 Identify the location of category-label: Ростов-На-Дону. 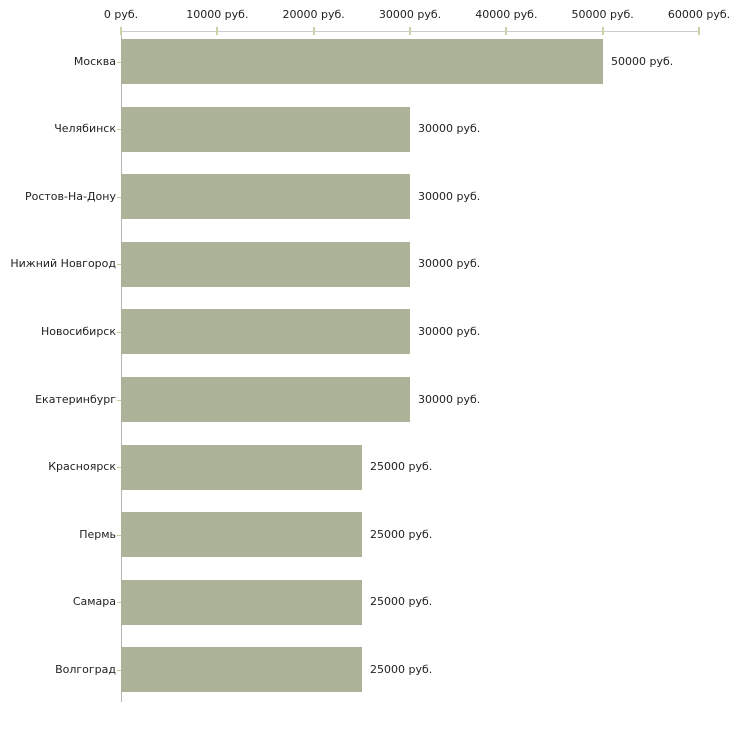
(70, 196).